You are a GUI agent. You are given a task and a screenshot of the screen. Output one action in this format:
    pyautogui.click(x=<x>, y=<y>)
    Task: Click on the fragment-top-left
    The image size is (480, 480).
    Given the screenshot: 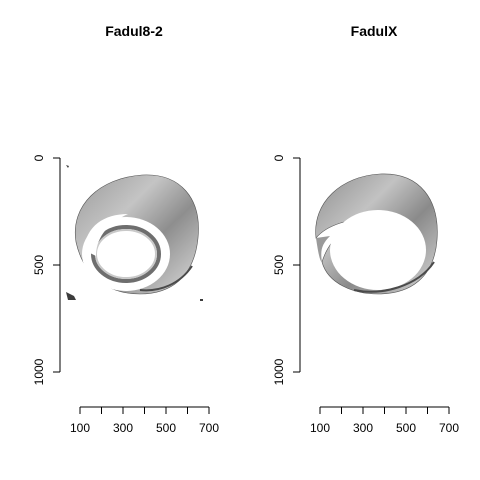 What is the action you would take?
    pyautogui.click(x=67, y=166)
    